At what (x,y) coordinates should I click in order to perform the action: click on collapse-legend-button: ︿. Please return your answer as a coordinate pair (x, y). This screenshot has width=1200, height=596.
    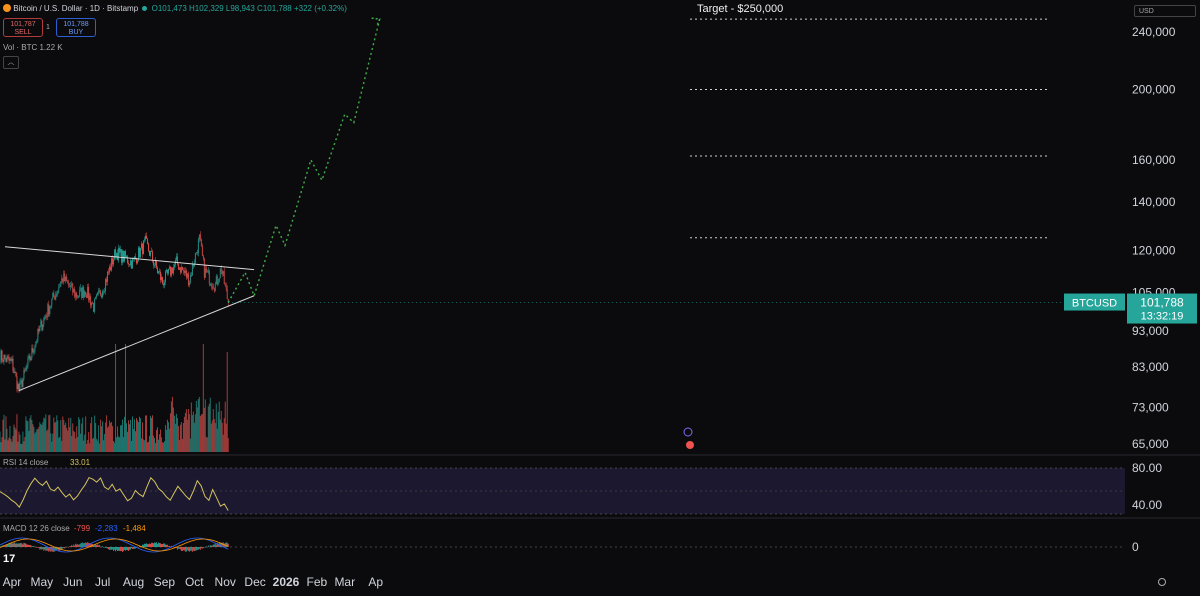
    Looking at the image, I should click on (11, 62).